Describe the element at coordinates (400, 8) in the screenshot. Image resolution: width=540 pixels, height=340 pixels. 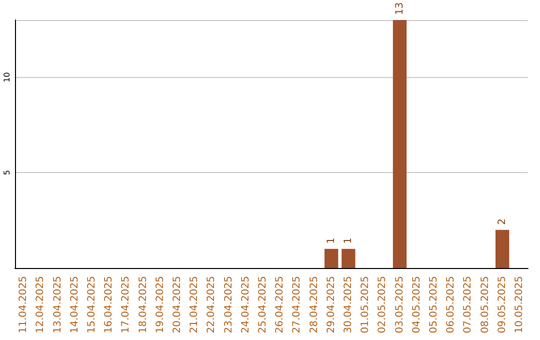
I see `data-label: 13` at that location.